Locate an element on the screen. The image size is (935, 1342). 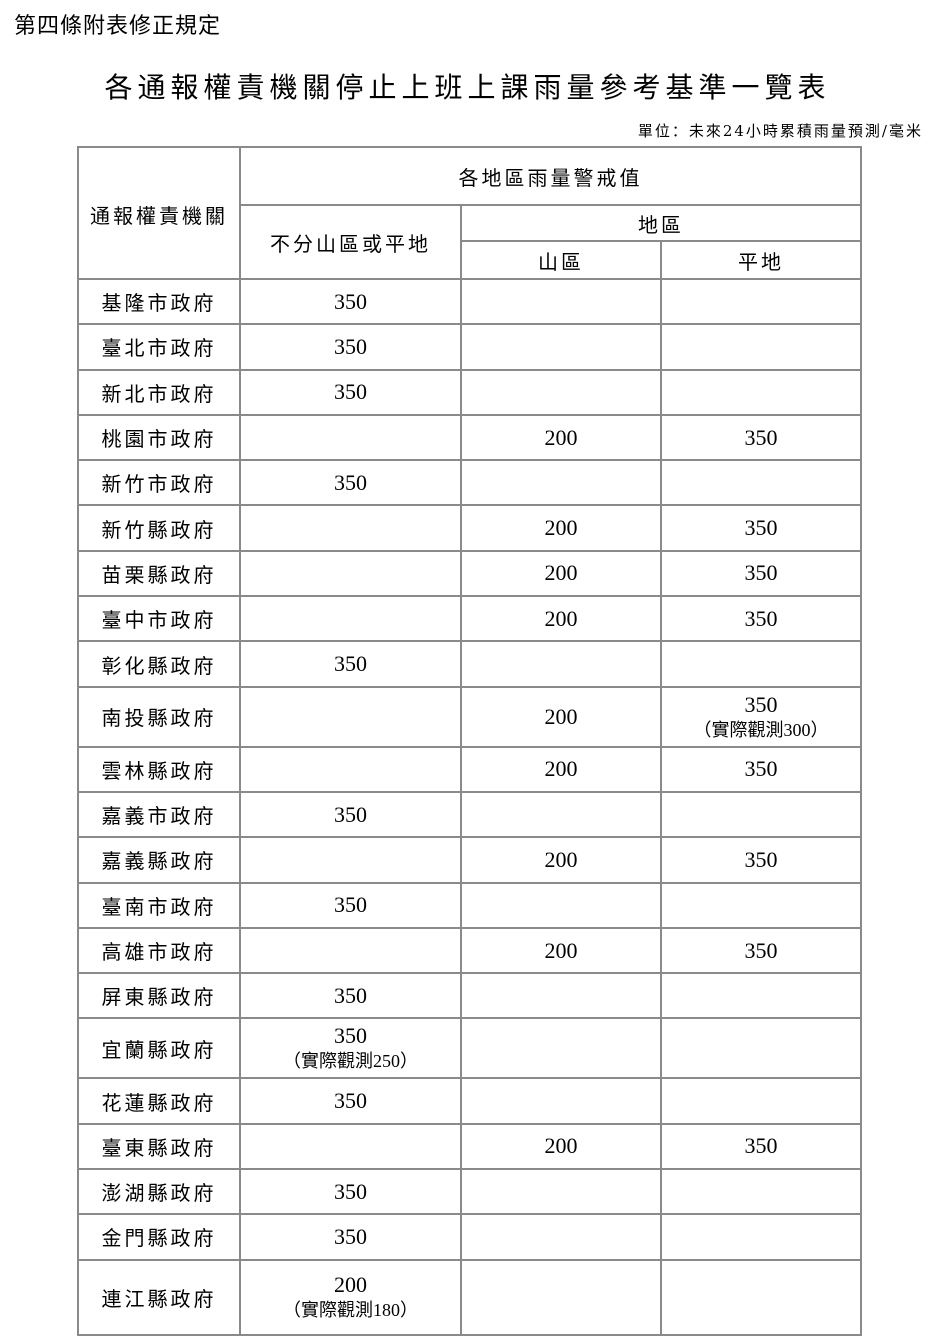
table-row: 雲林縣政府 200 350 is located at coordinates (469, 769).